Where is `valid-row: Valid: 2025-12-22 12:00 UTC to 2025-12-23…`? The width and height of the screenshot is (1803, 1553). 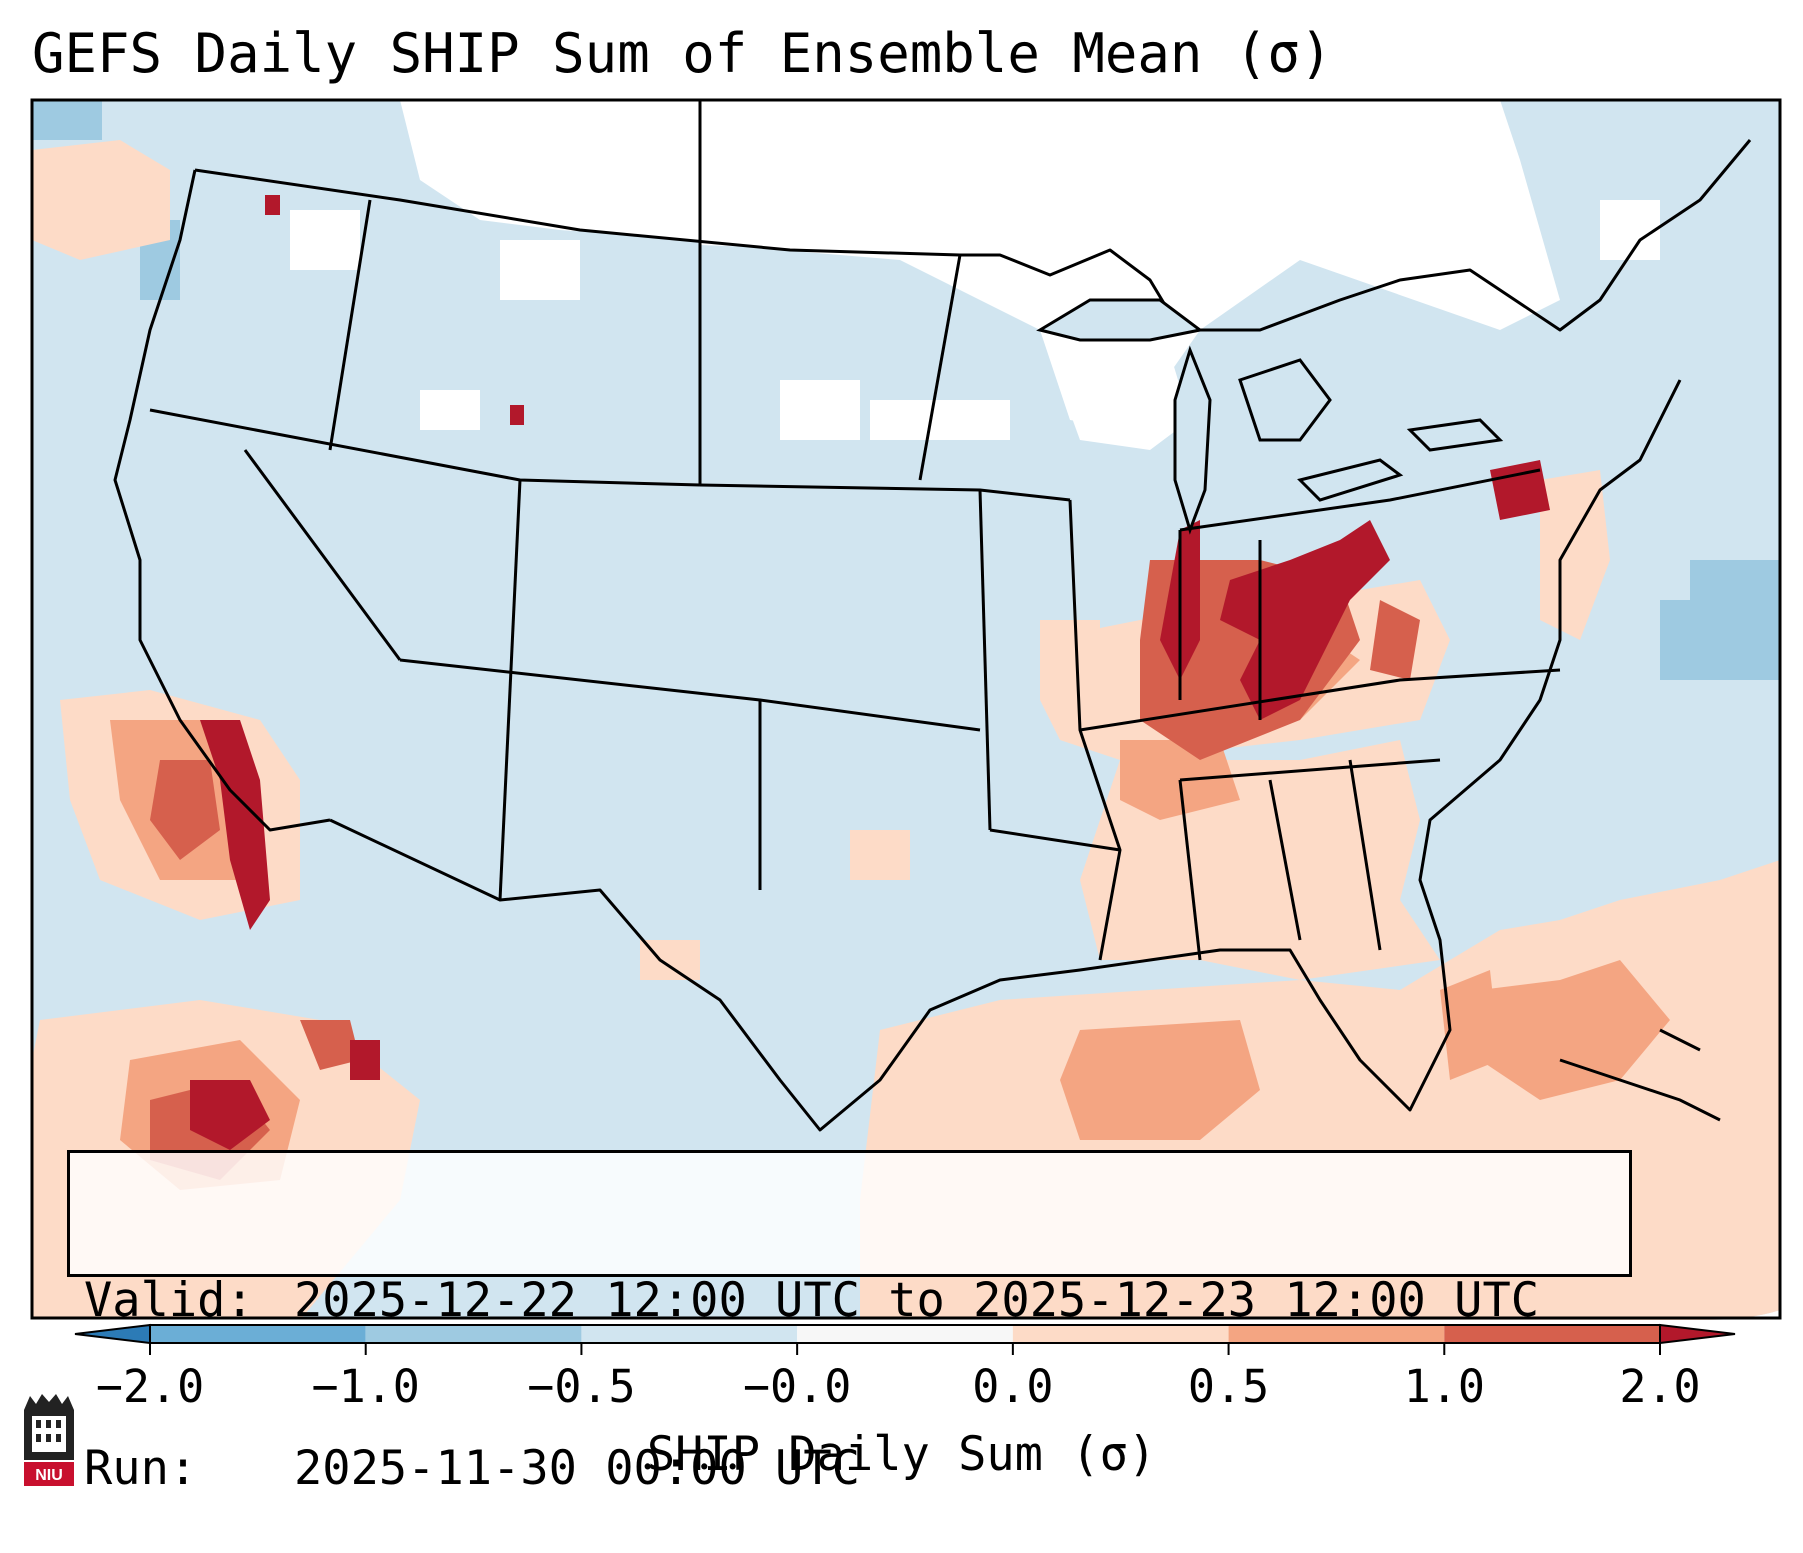 valid-row: Valid: 2025-12-22 12:00 UTC to 2025-12-23… is located at coordinates (849, 1301).